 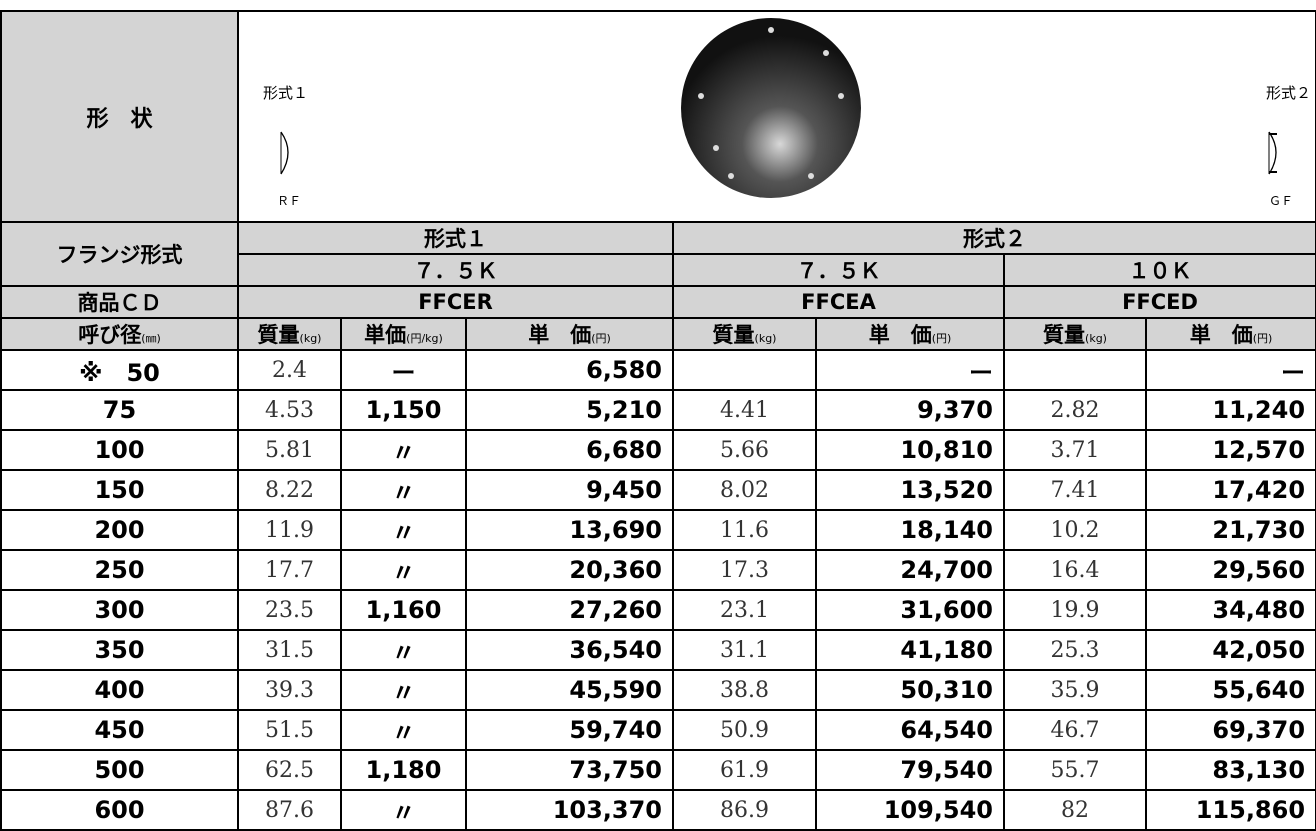 I want to click on data-cell: 59,740, so click(x=569, y=730).